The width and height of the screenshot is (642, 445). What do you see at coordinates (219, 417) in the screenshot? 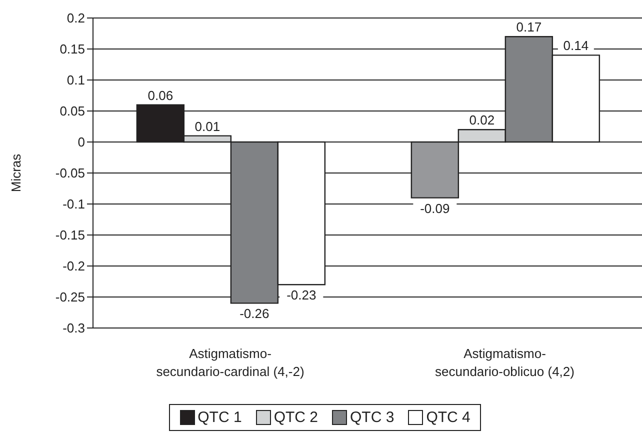
I see `legend-label: QTC 1` at bounding box center [219, 417].